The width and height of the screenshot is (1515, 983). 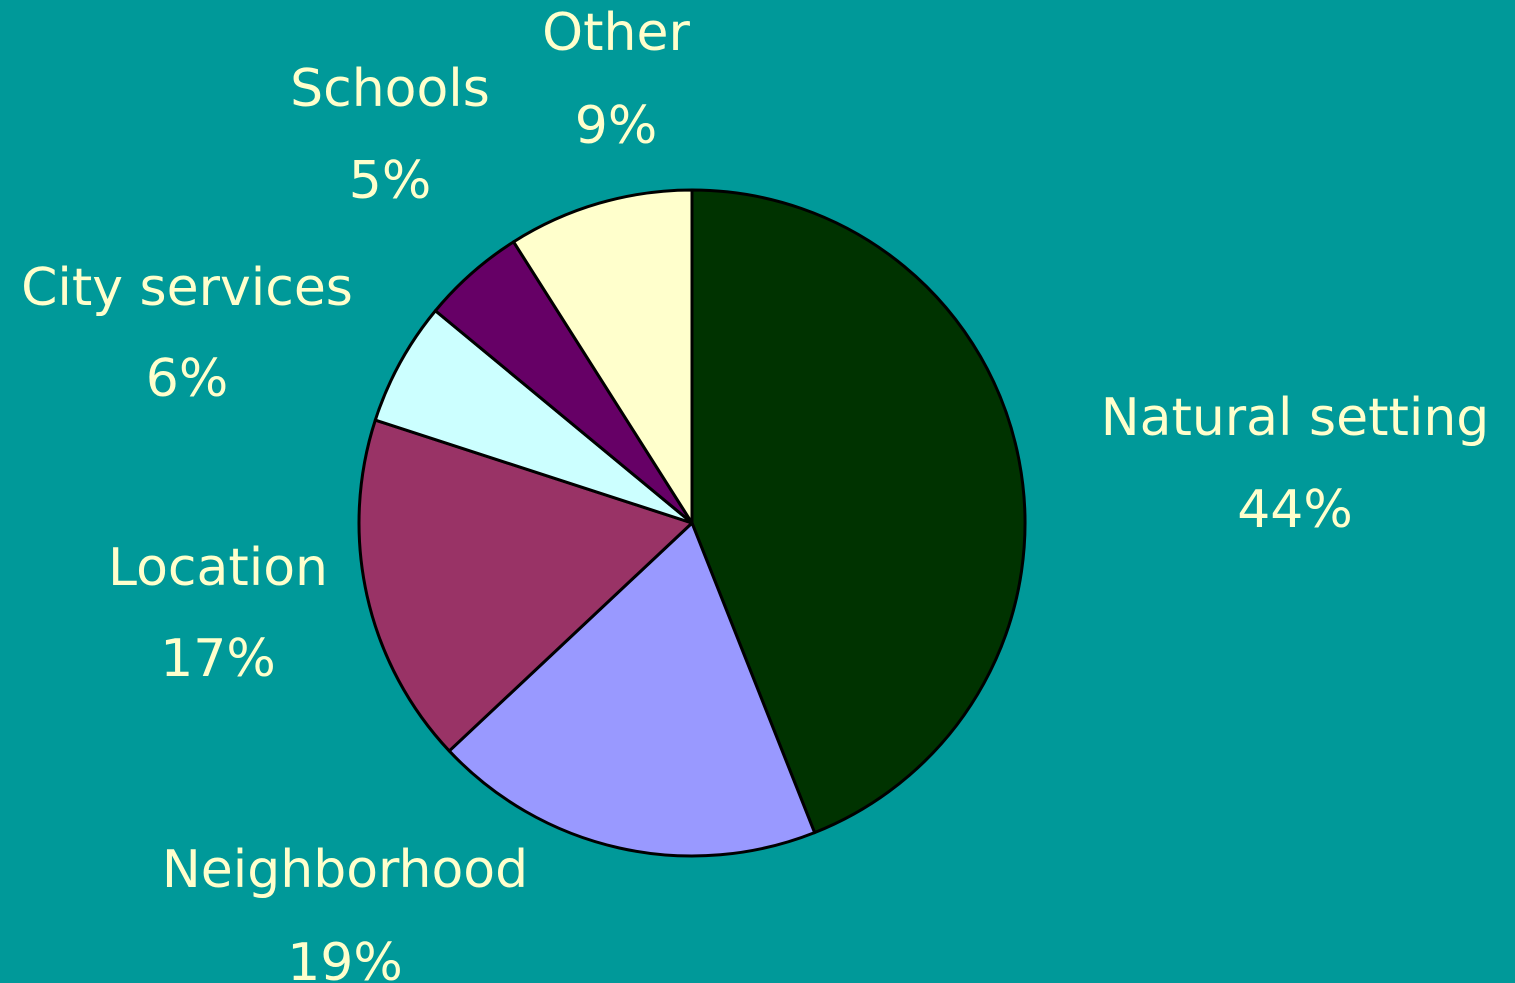 What do you see at coordinates (525, 585) in the screenshot?
I see `slice-location` at bounding box center [525, 585].